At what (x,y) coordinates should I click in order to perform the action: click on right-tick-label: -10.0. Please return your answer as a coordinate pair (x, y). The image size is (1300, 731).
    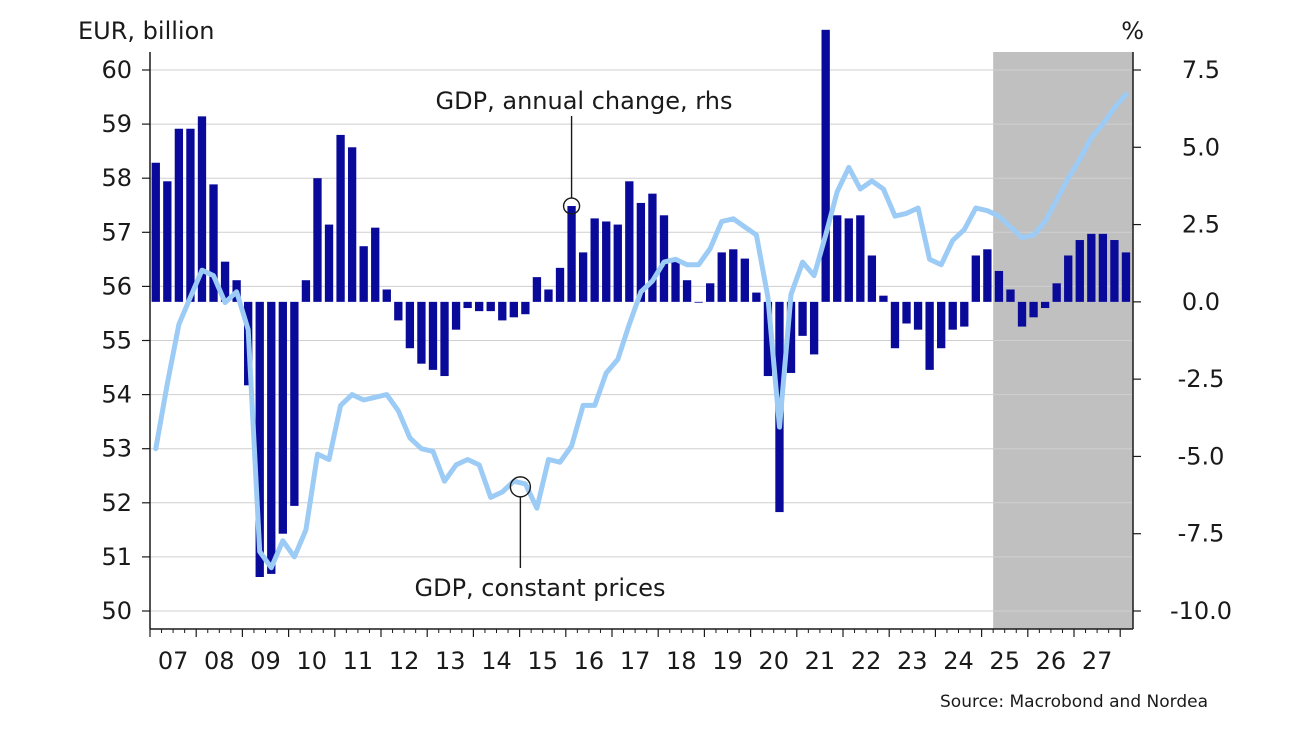
    Looking at the image, I should click on (1201, 611).